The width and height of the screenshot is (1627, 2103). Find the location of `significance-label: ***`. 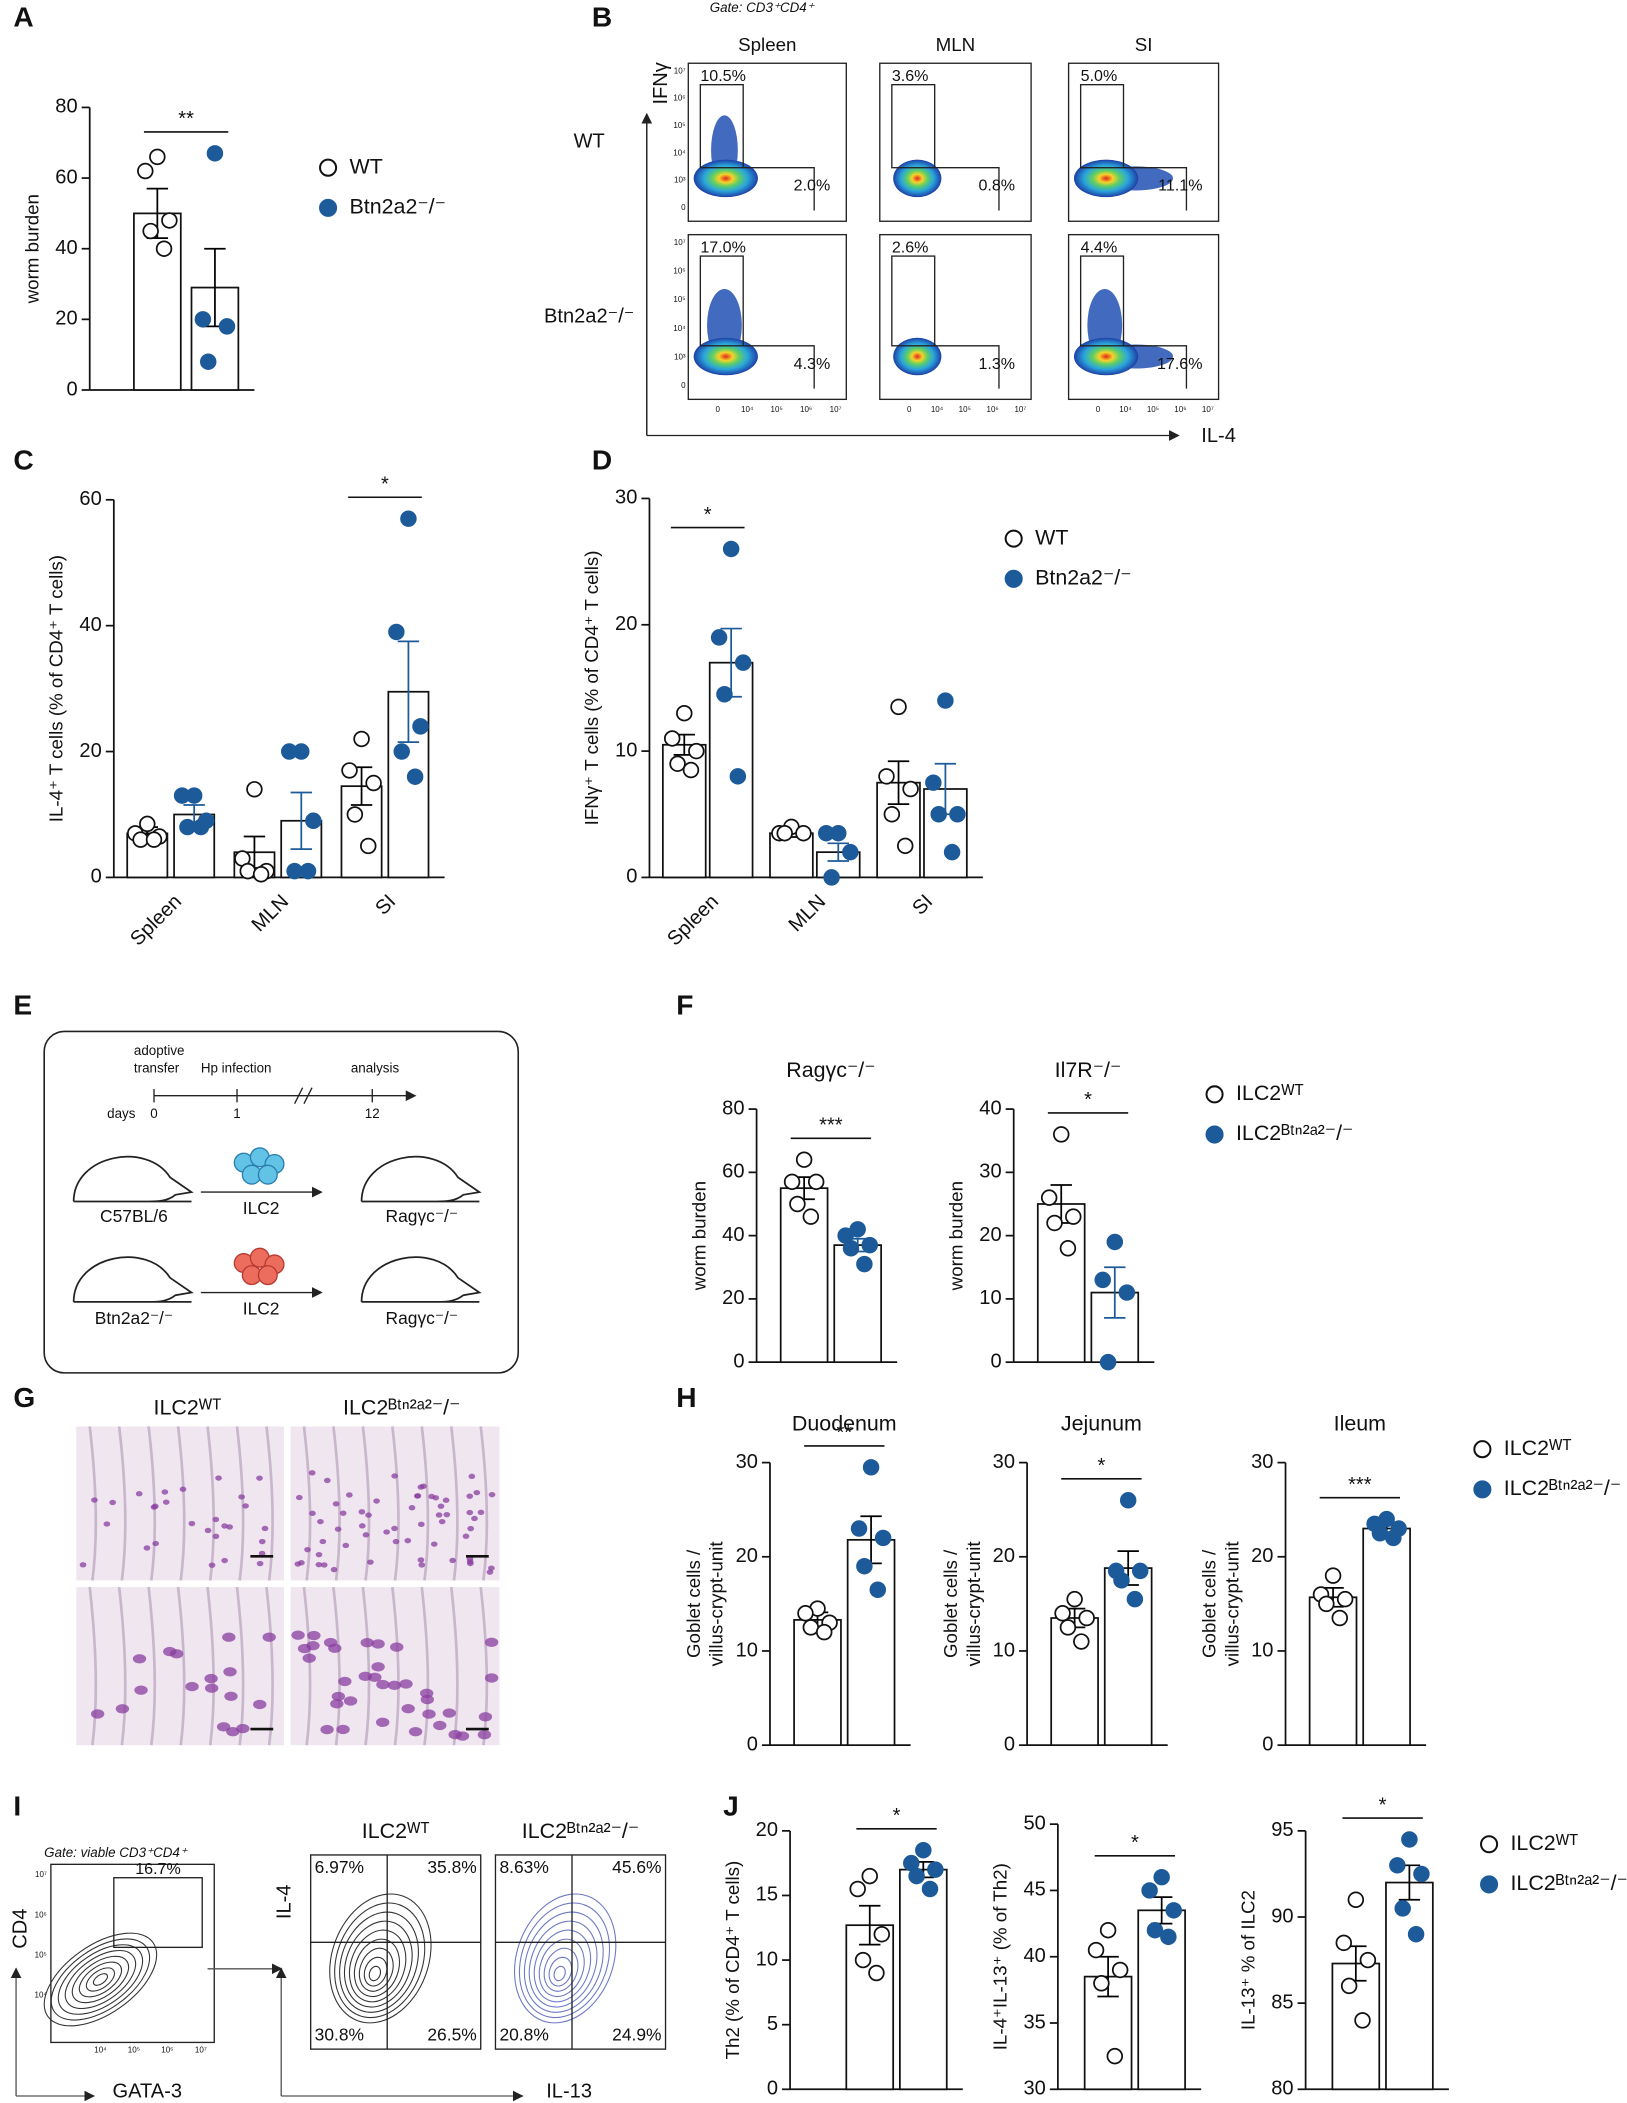

significance-label: *** is located at coordinates (831, 1126).